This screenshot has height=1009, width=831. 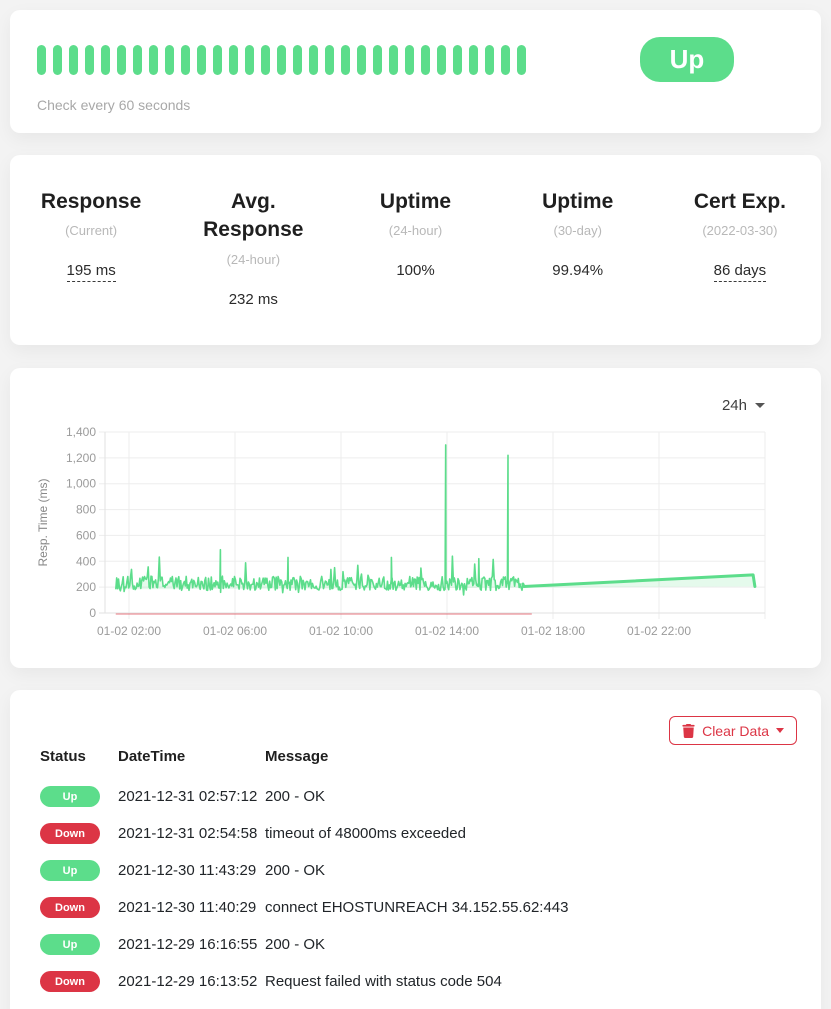 I want to click on svg-text: 400, so click(x=86, y=561).